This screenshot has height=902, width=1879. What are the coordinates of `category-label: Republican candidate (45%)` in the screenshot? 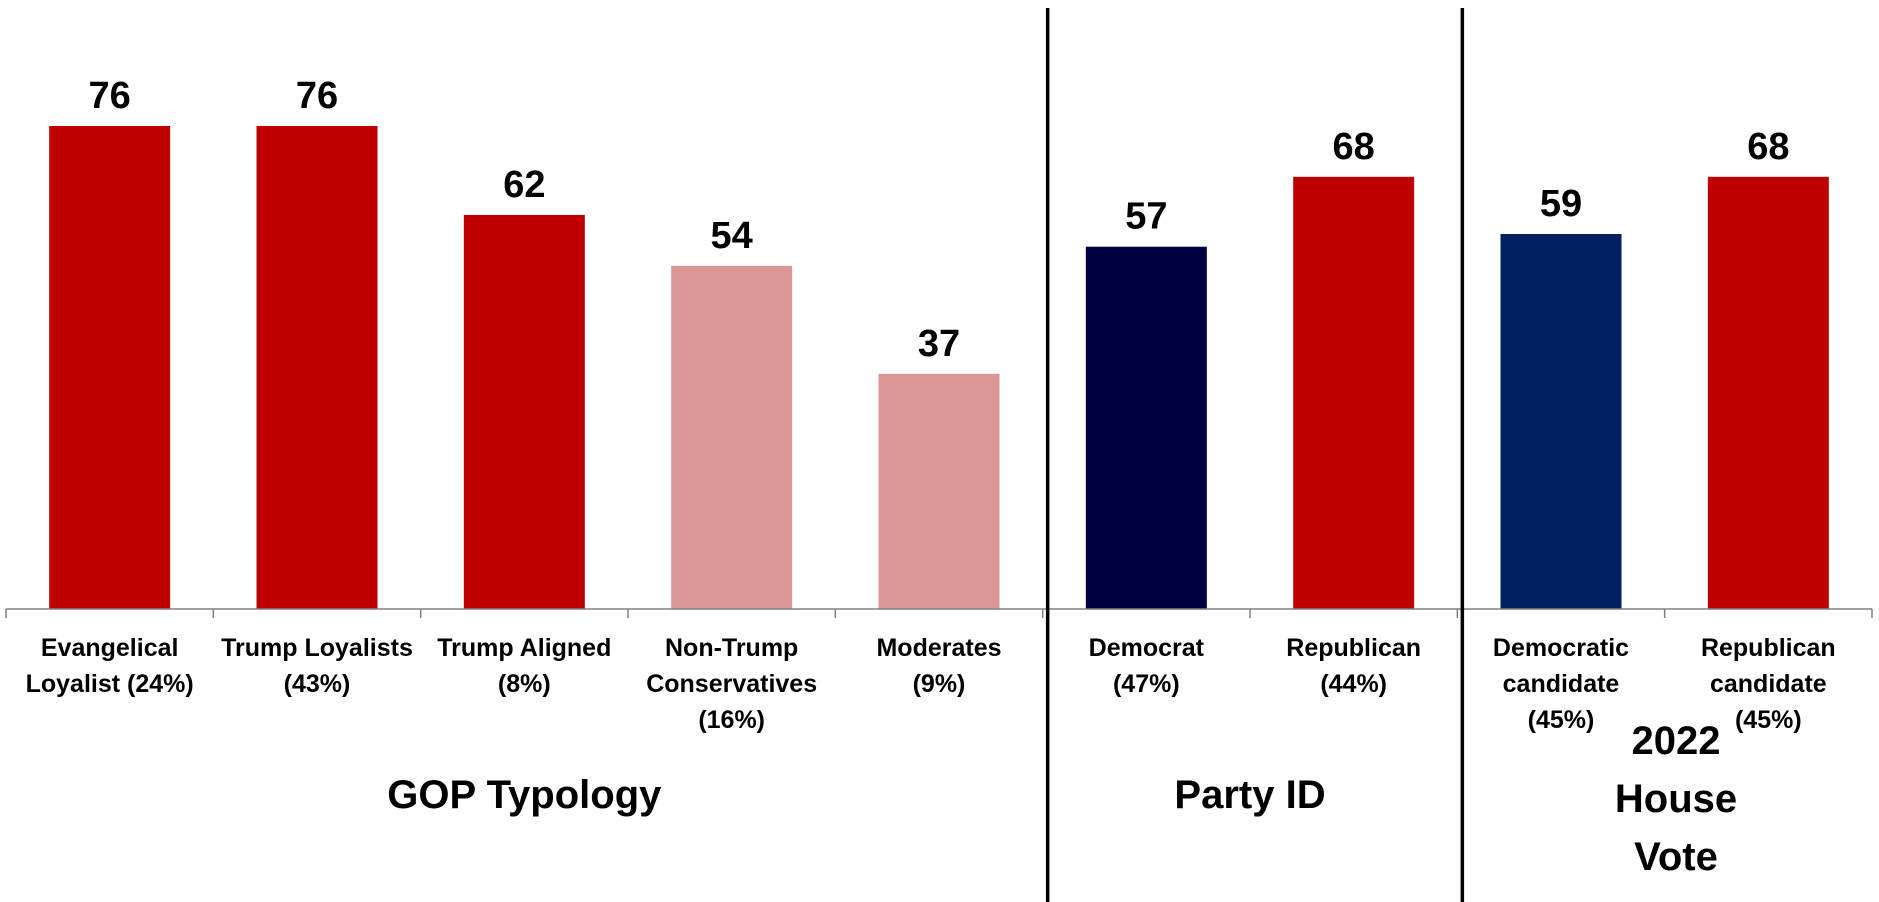 It's located at (1768, 684).